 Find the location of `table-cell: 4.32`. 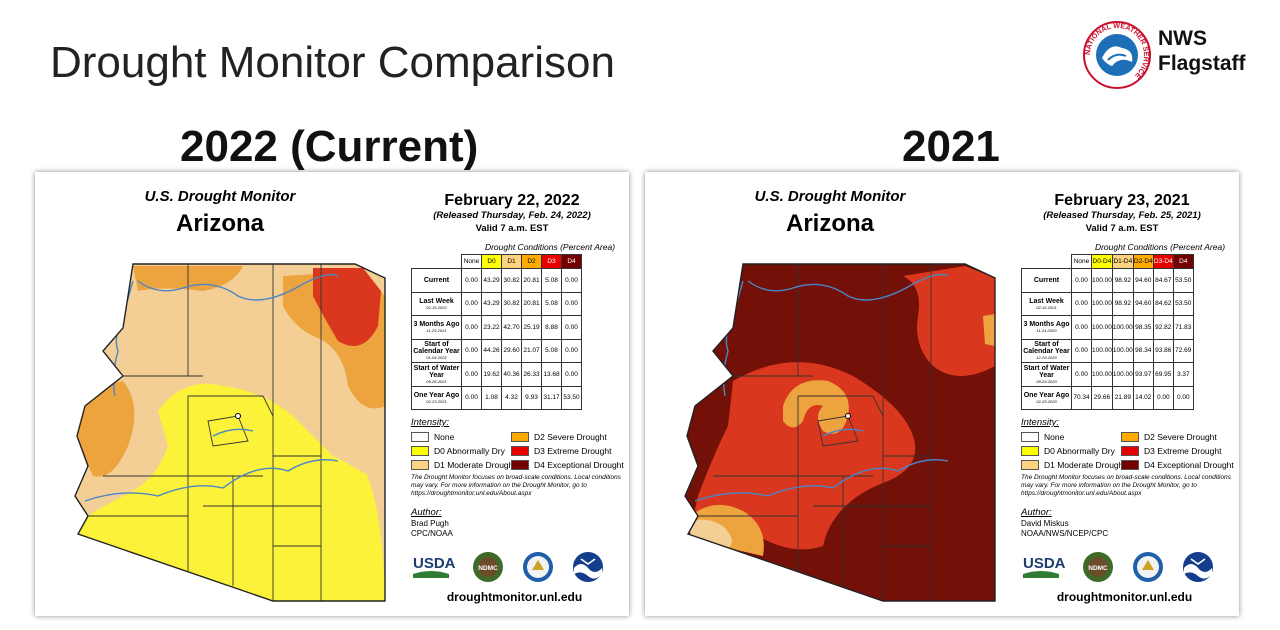

table-cell: 4.32 is located at coordinates (511, 397).